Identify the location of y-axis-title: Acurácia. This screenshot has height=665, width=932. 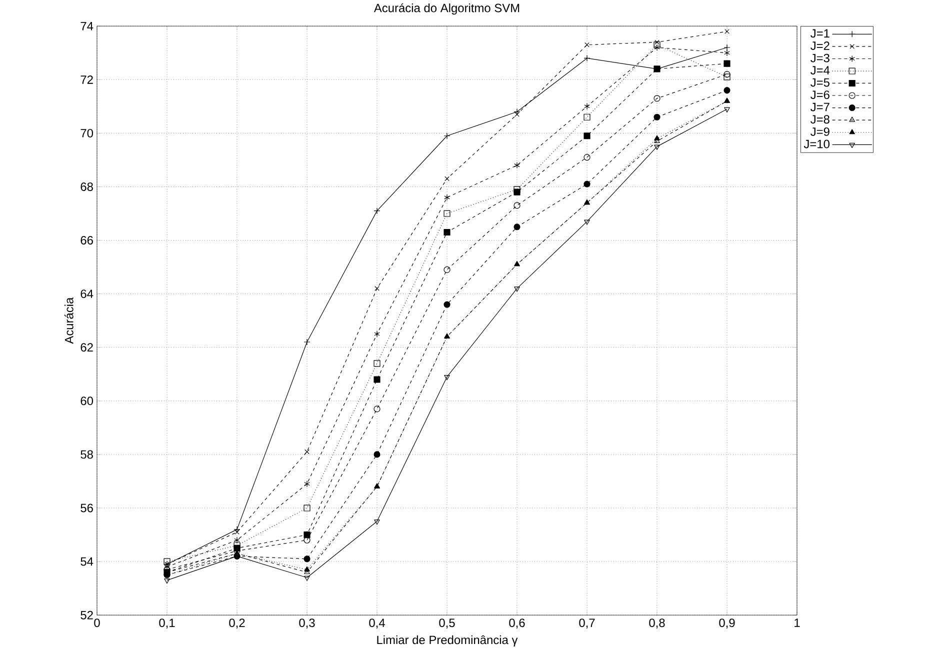
(69, 320).